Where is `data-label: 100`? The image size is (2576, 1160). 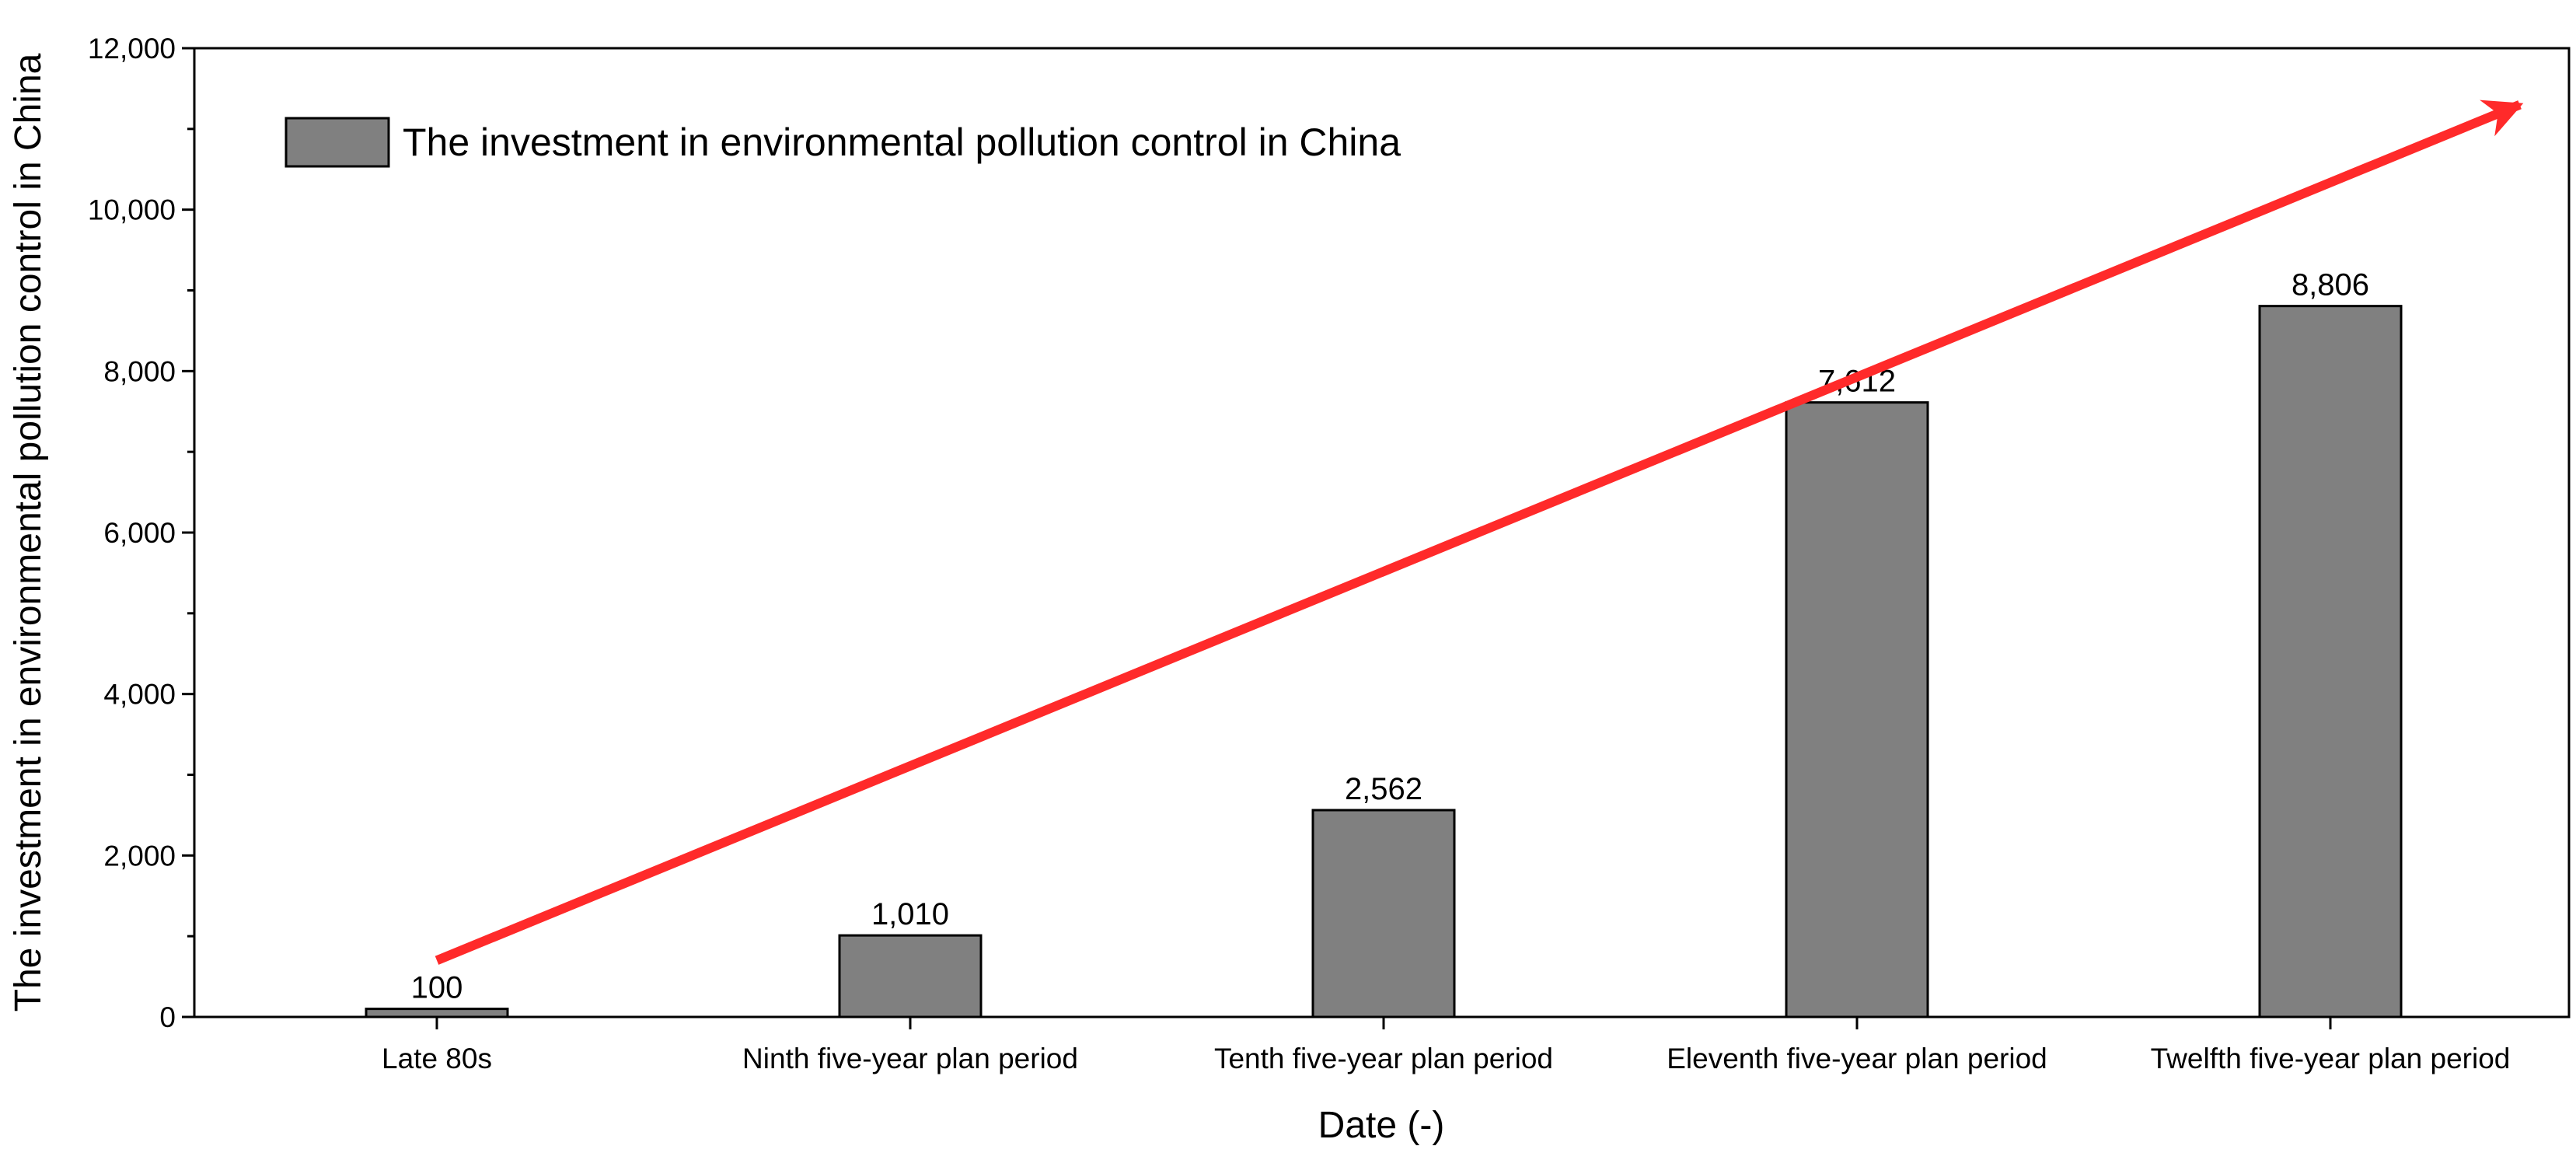
data-label: 100 is located at coordinates (437, 988).